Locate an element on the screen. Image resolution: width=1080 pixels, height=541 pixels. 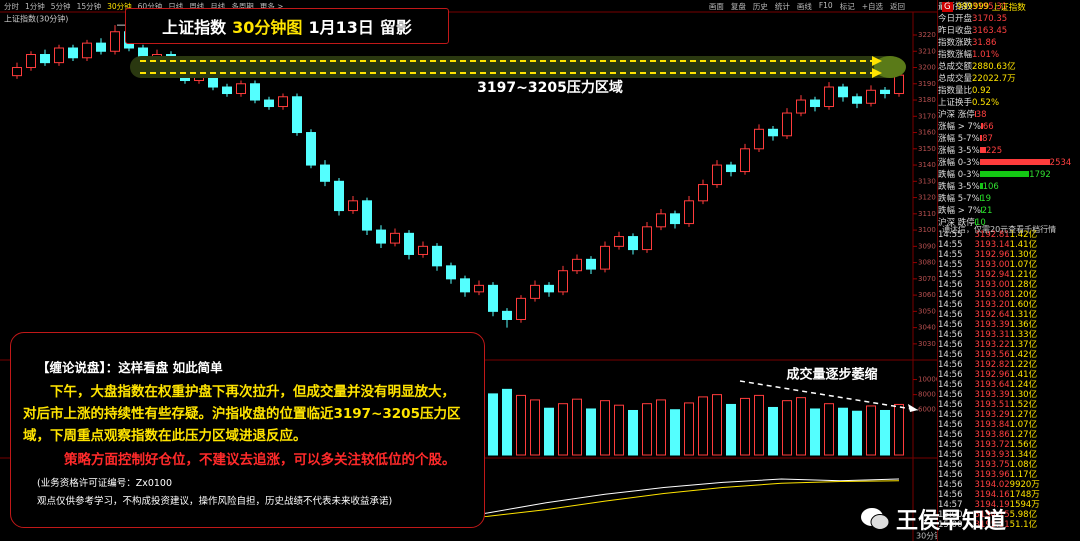
quote-row: 指数涨跌31.86 is located at coordinates (1009, 42).